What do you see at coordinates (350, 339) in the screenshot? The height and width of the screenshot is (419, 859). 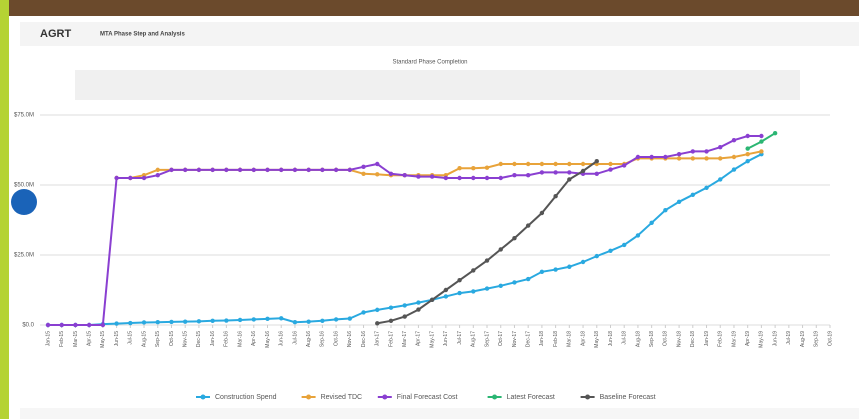 I see `x-tick-label: Nov-16` at bounding box center [350, 339].